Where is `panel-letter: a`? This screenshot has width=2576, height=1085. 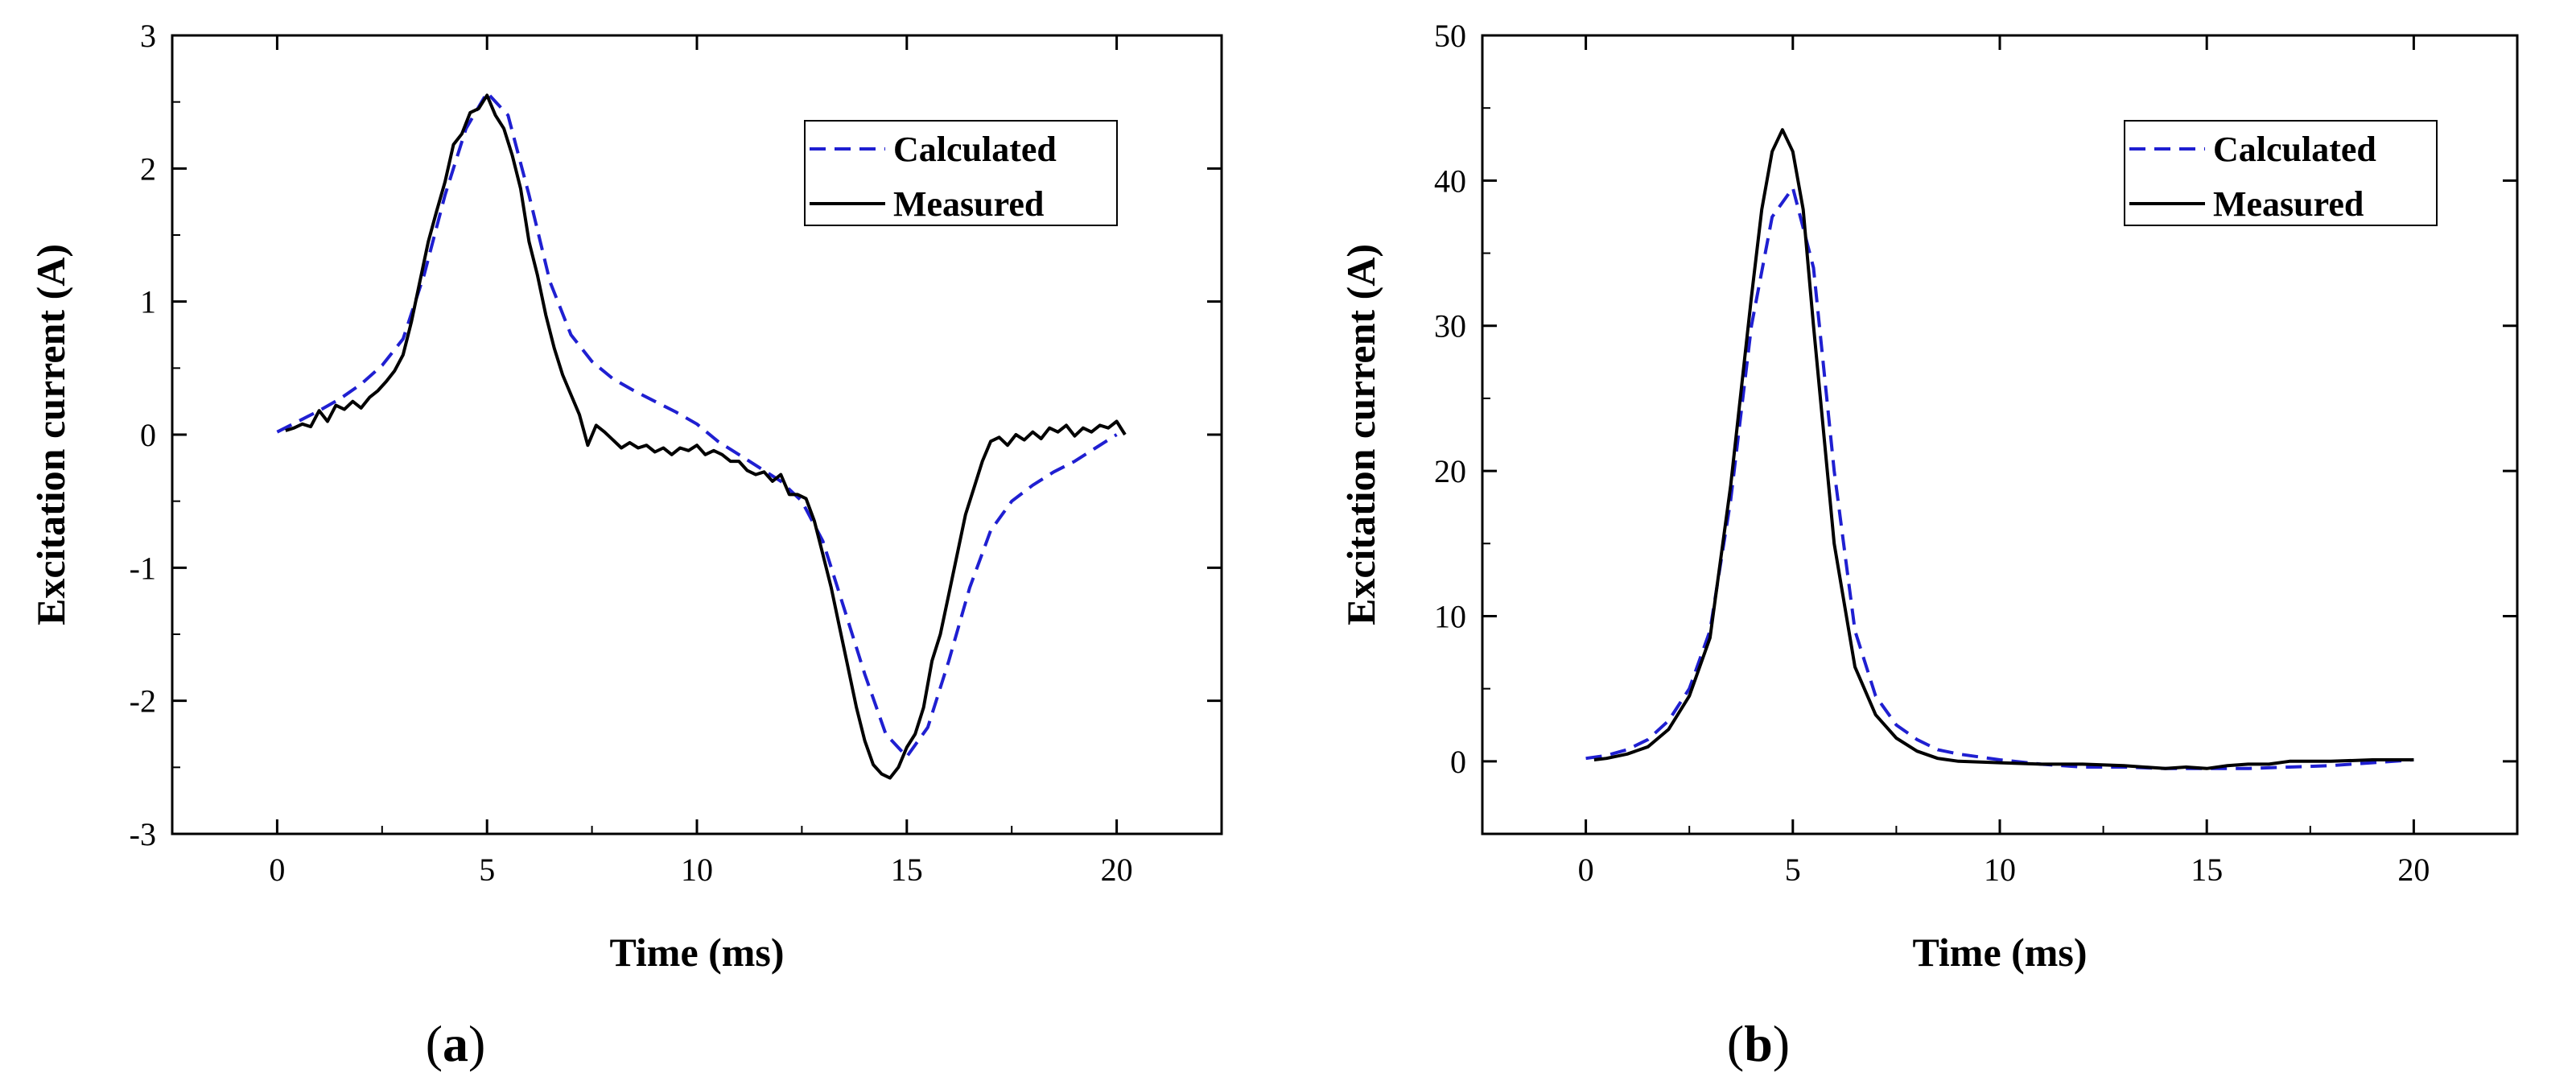 panel-letter: a is located at coordinates (455, 1043).